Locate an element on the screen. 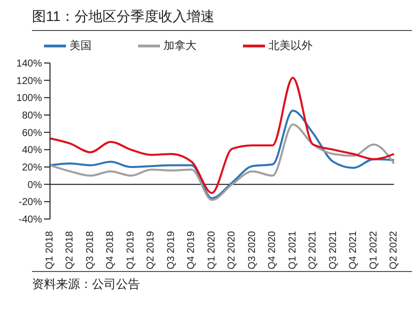 The image size is (416, 327). x-tick-label: Q4 2019 is located at coordinates (192, 250).